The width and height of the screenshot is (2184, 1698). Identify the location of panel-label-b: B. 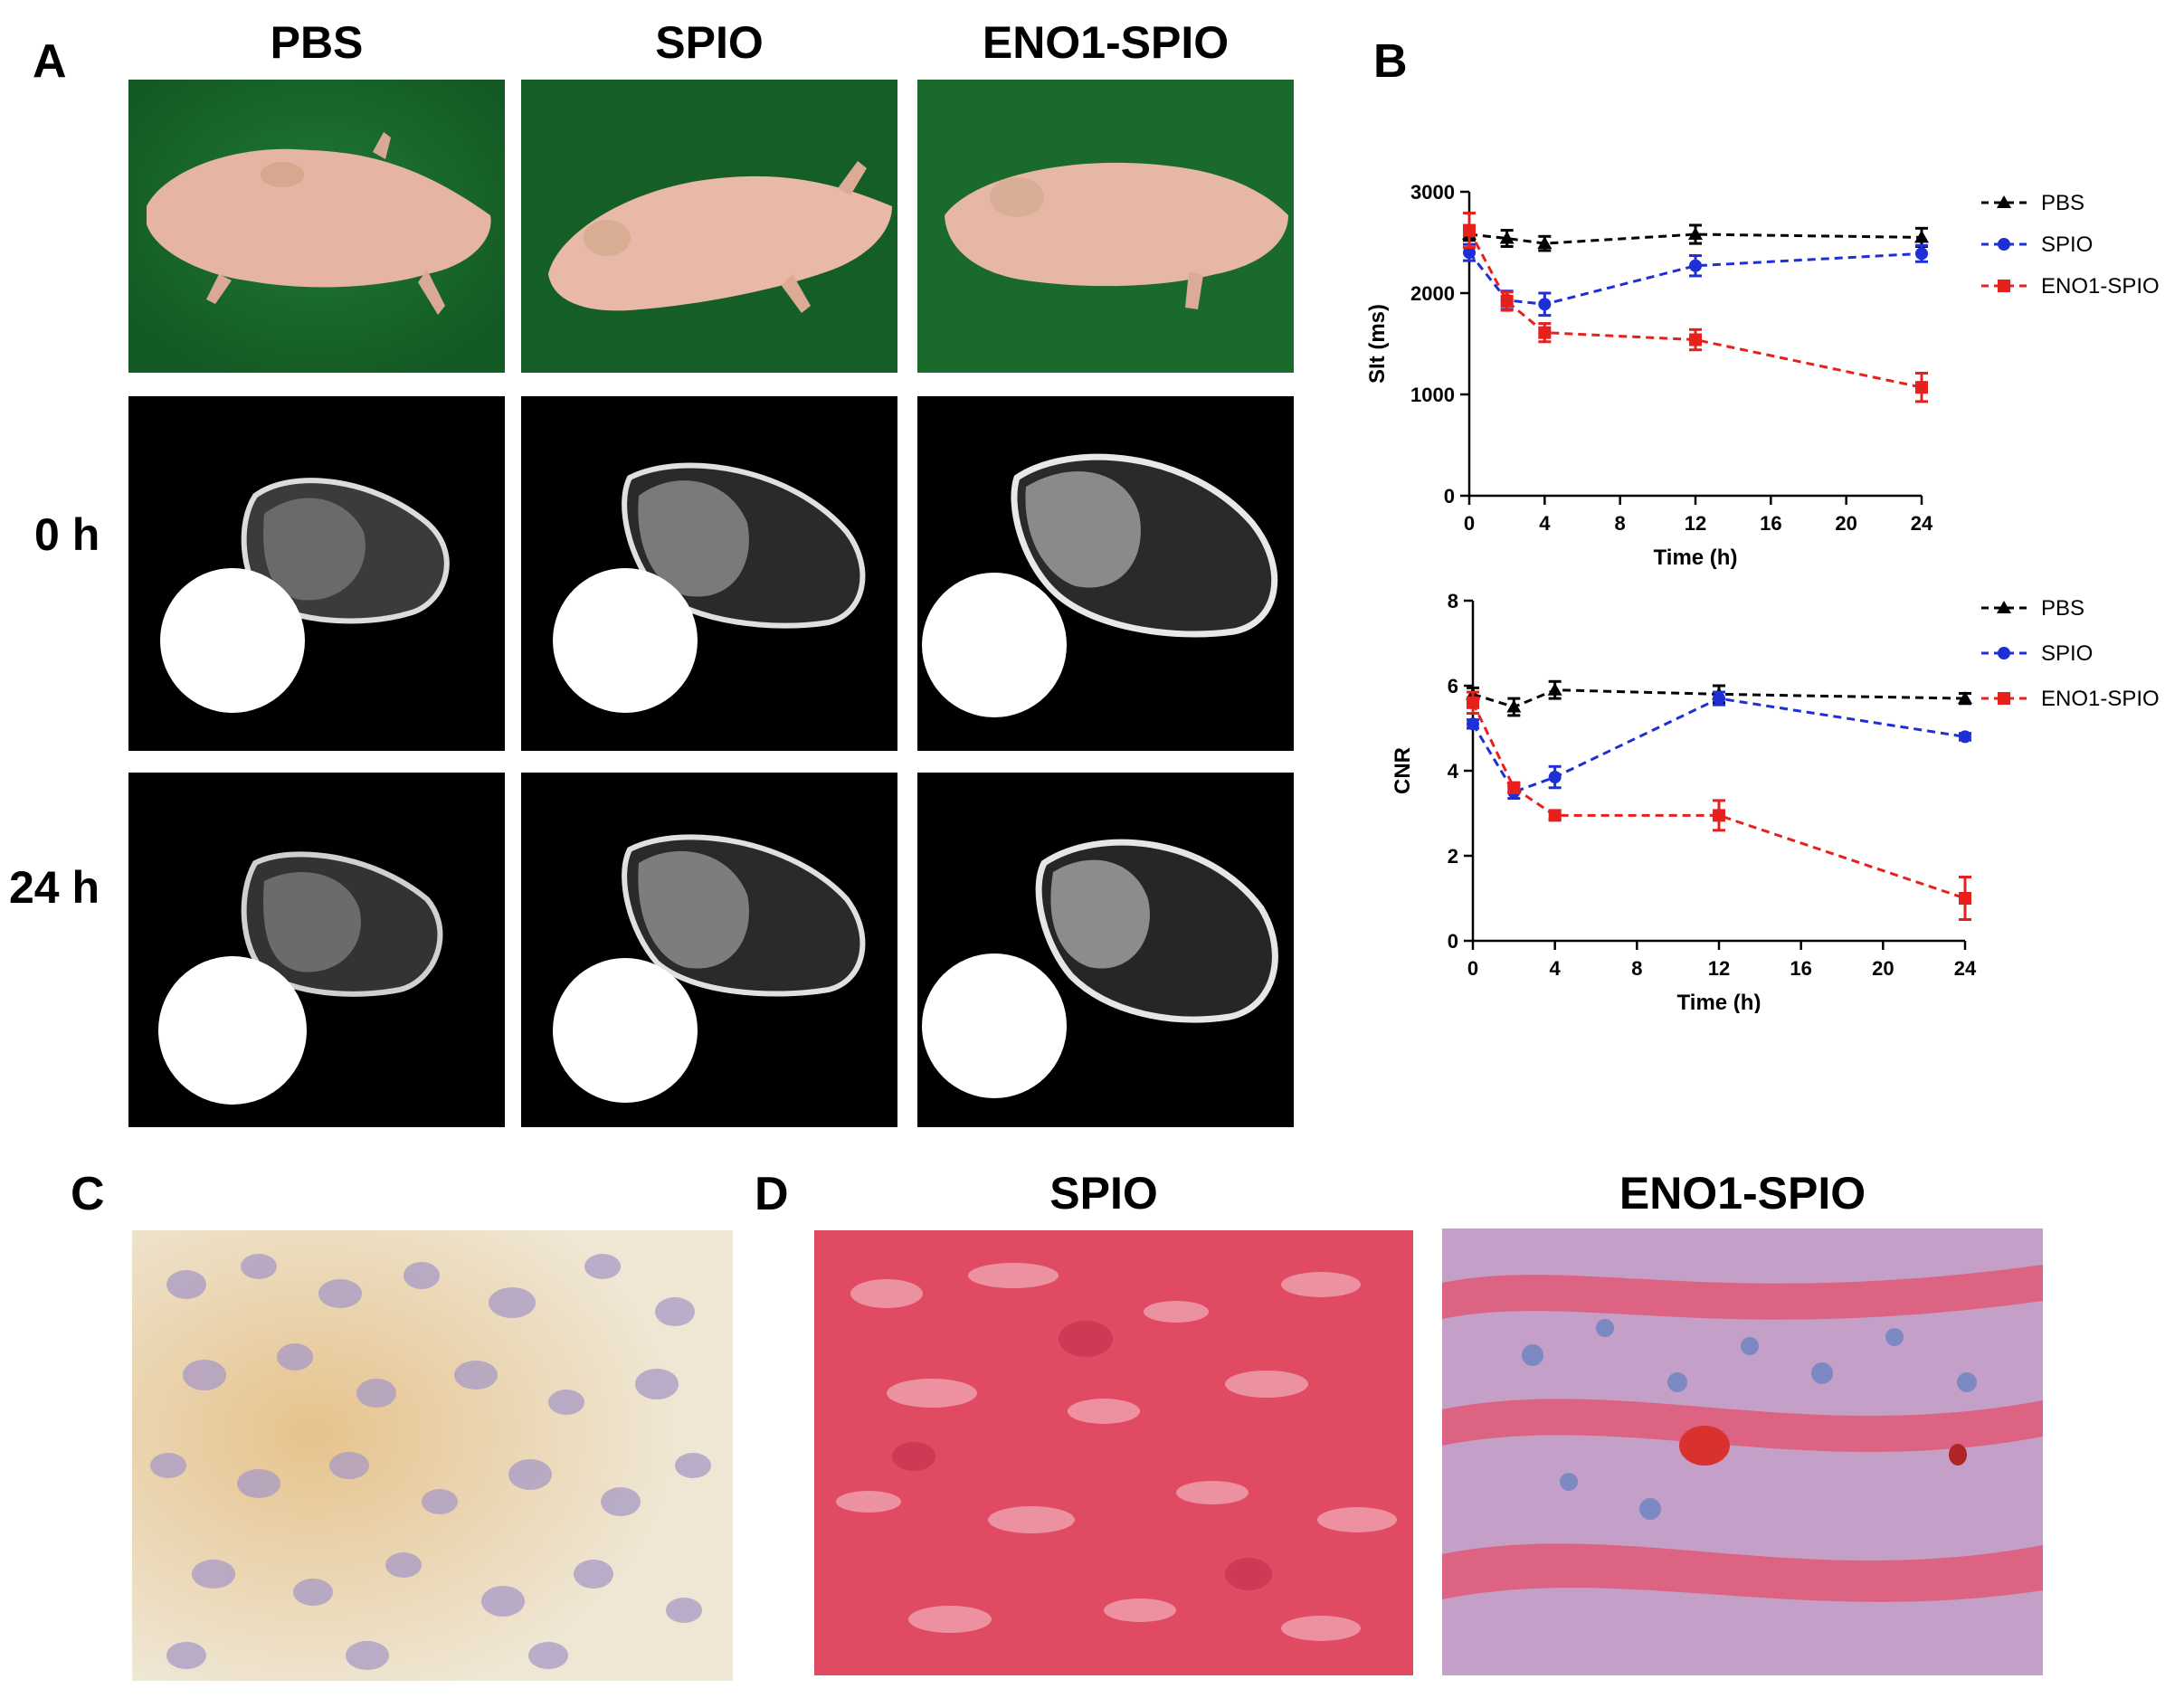
(1390, 61).